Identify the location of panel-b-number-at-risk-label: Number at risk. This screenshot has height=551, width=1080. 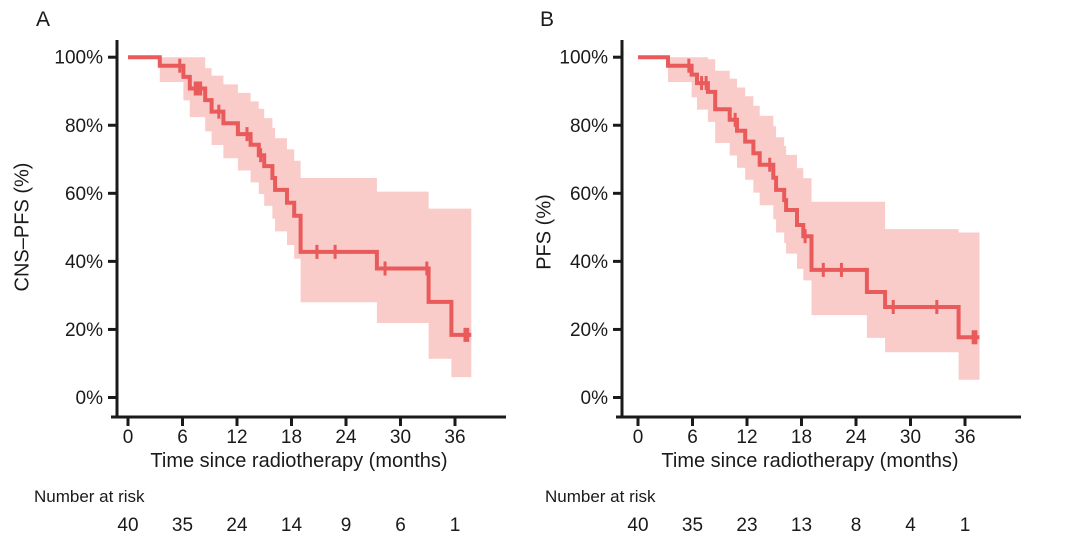
(600, 496).